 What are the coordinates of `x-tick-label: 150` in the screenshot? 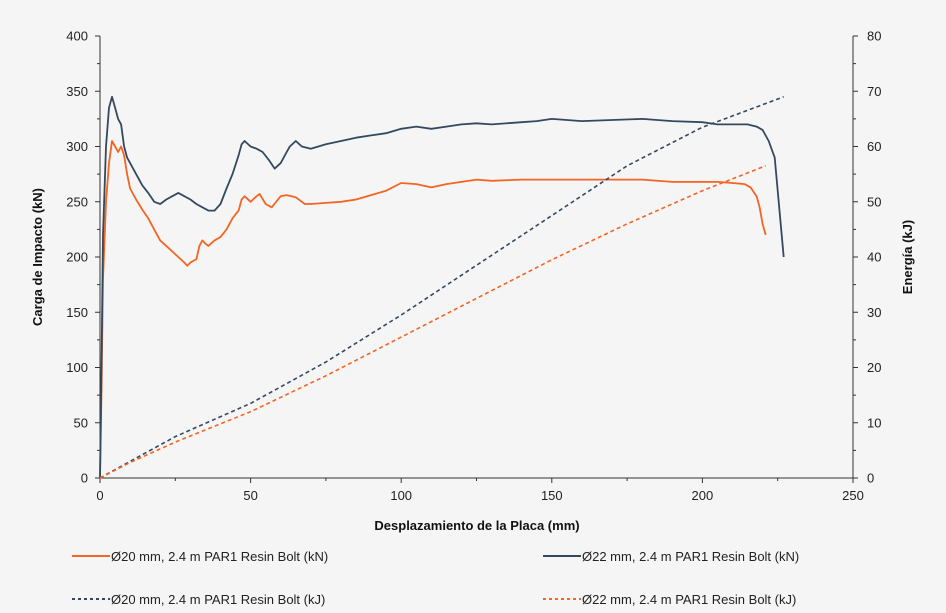 It's located at (552, 495).